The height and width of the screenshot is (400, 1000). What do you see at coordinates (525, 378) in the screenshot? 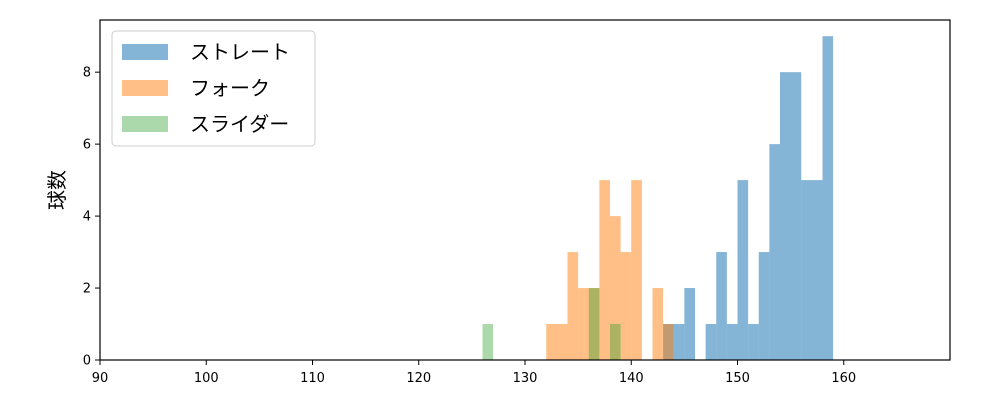
I see `x-tick-label: 130` at bounding box center [525, 378].